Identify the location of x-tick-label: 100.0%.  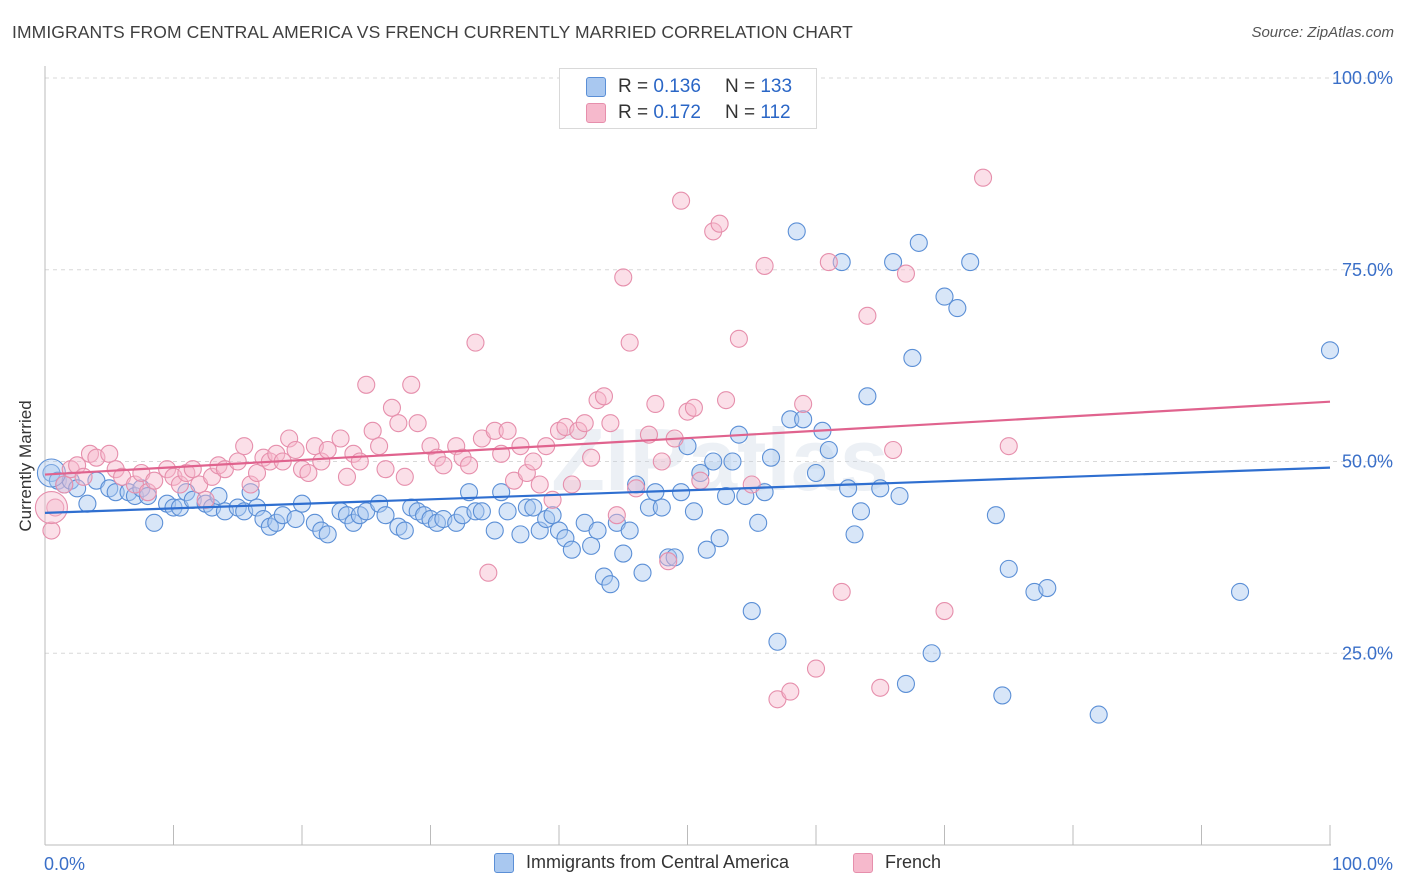
(1362, 864).